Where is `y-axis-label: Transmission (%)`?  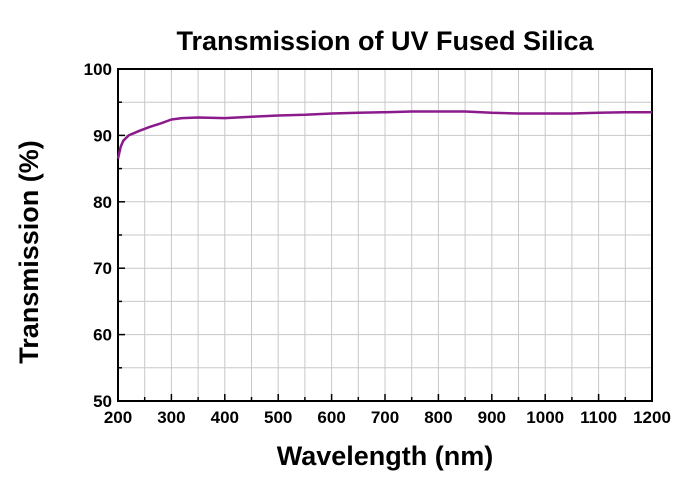
y-axis-label: Transmission (%) is located at coordinates (29, 252).